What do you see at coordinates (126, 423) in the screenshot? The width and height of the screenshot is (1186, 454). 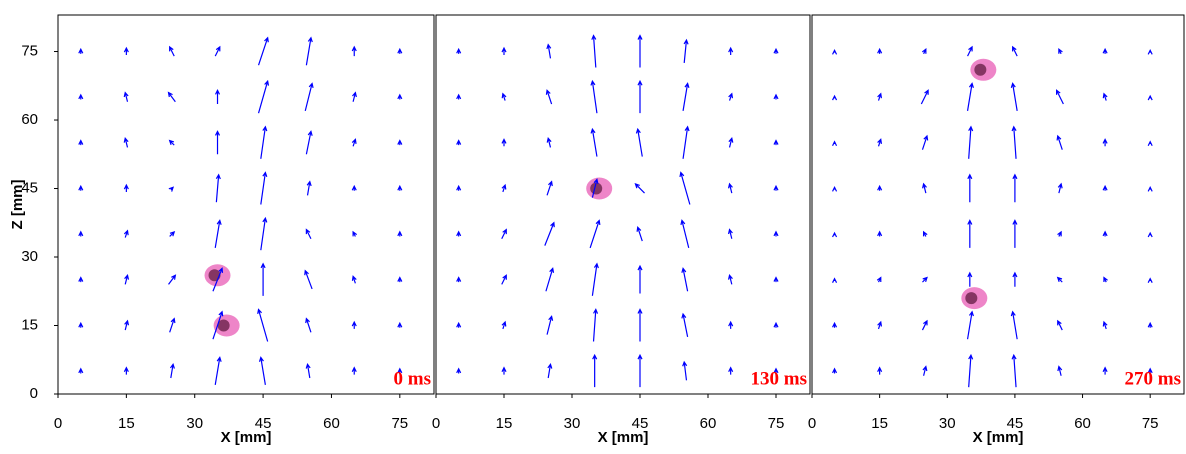 I see `x-tick-label: 15` at bounding box center [126, 423].